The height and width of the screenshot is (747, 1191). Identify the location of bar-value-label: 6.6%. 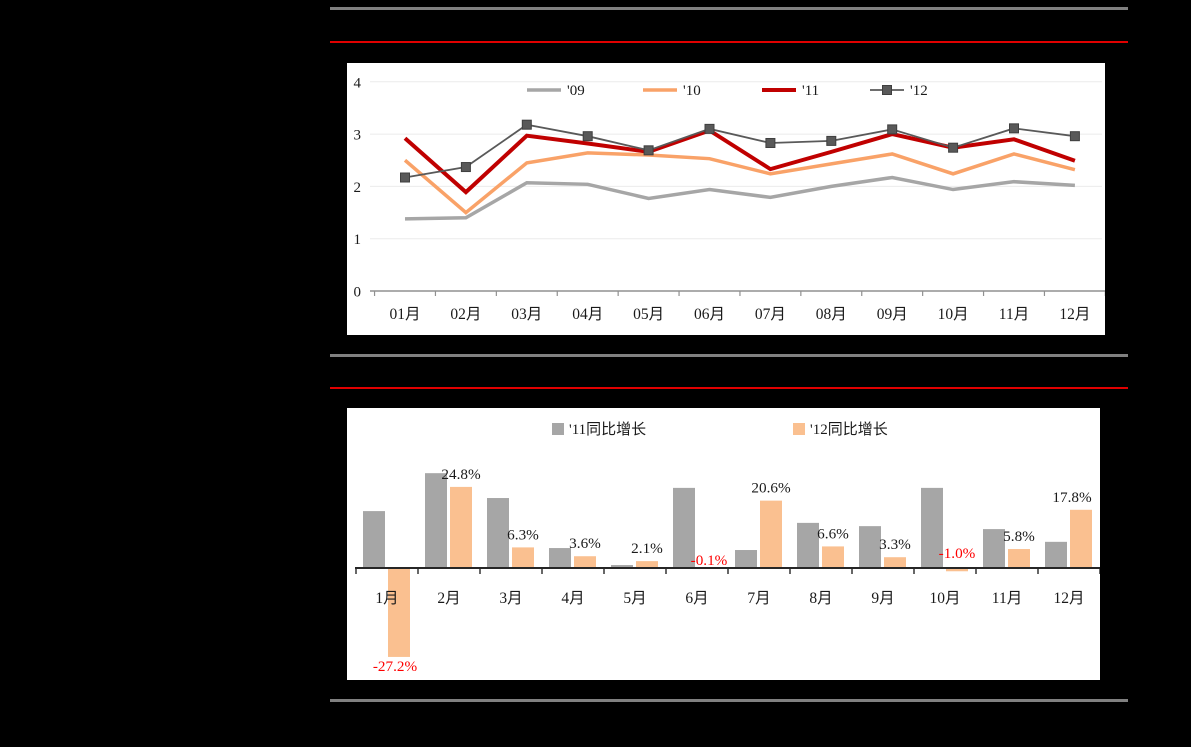
(833, 533).